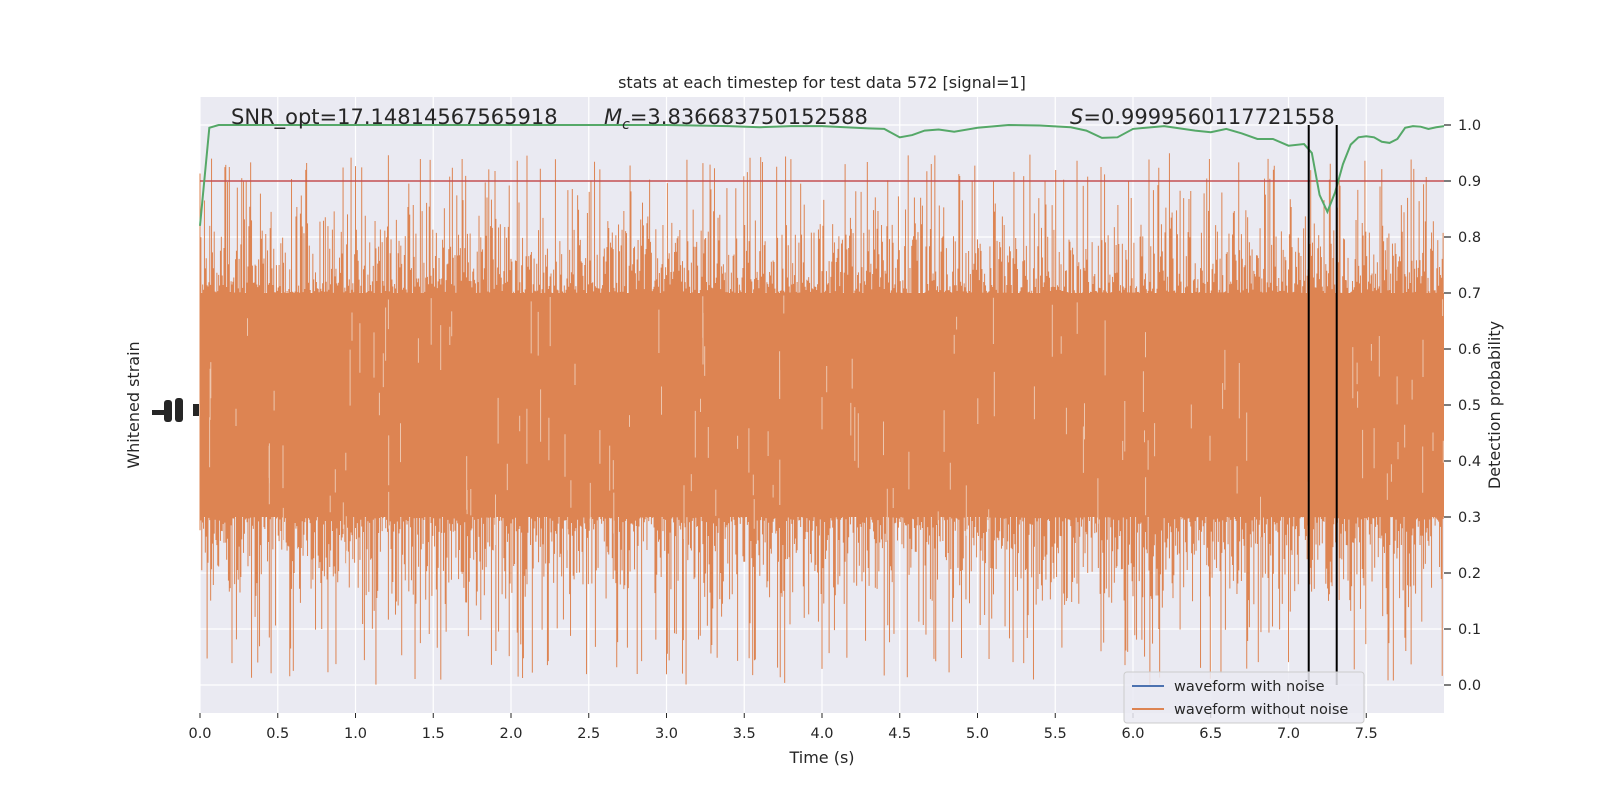 The height and width of the screenshot is (804, 1600). Describe the element at coordinates (394, 117) in the screenshot. I see `annotation-snr: SNR_opt=17.14814567565918` at that location.